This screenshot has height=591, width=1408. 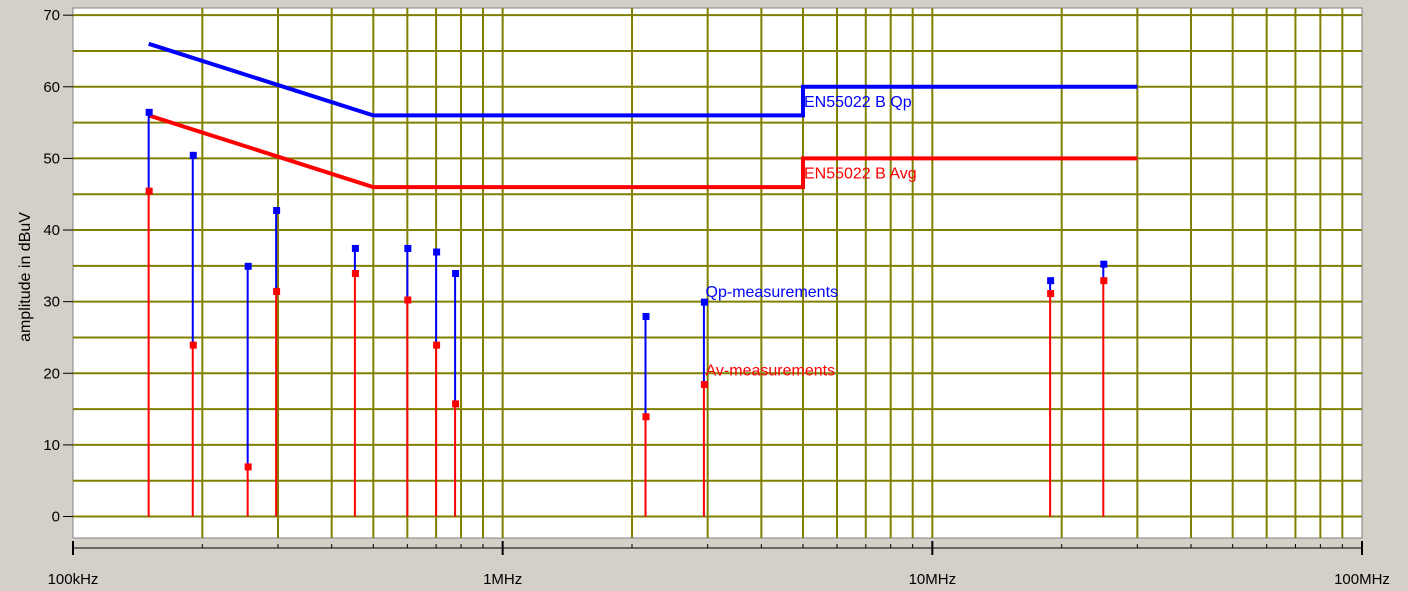 I want to click on x-tick-label: 100MHz, so click(x=1362, y=579).